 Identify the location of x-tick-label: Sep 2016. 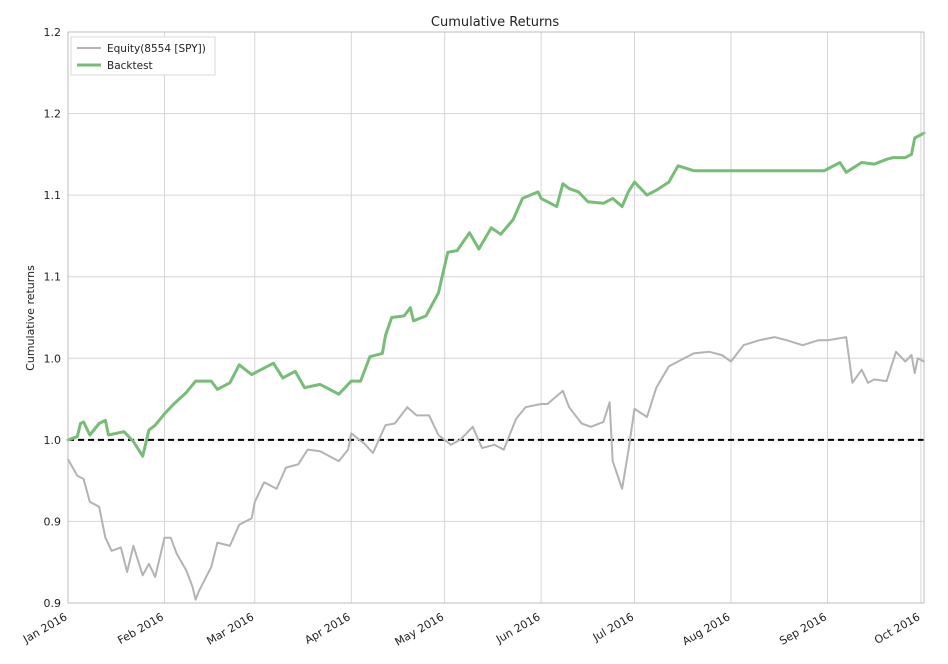
(803, 628).